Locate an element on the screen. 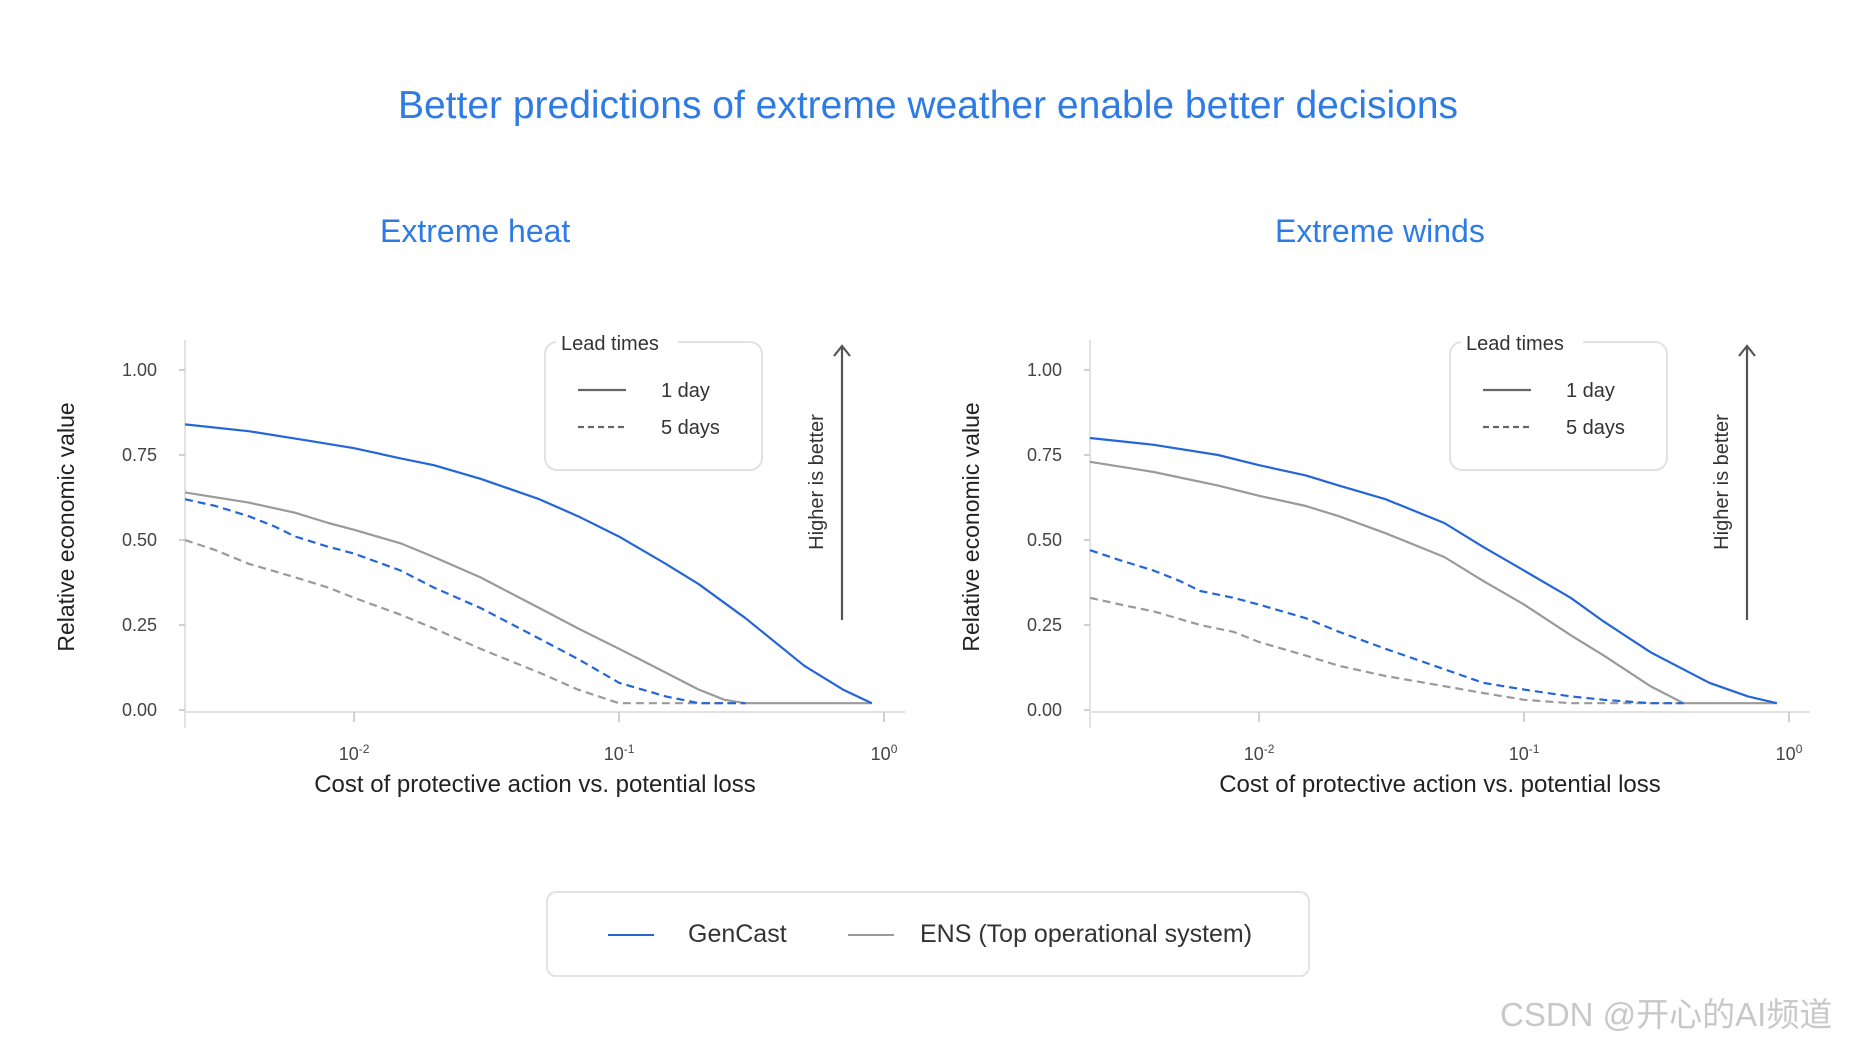 This screenshot has height=1042, width=1856. model-legend: GenCast ENS (Top operational system) is located at coordinates (928, 934).